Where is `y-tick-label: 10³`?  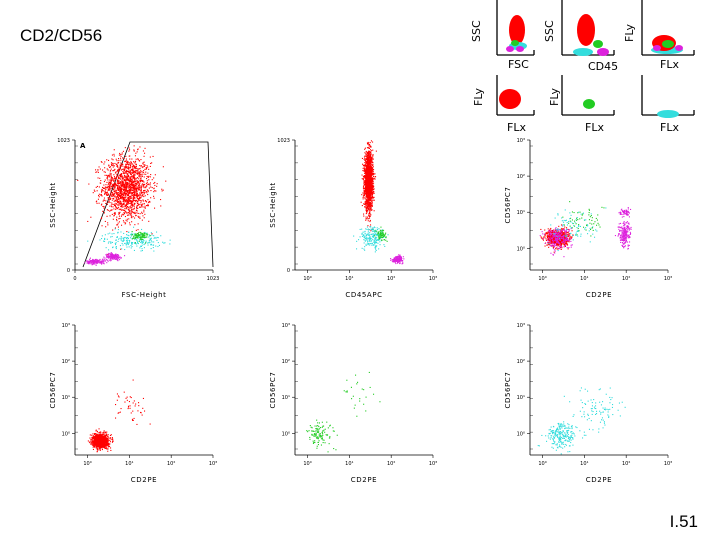
y-tick-label: 10³ is located at coordinates (521, 141).